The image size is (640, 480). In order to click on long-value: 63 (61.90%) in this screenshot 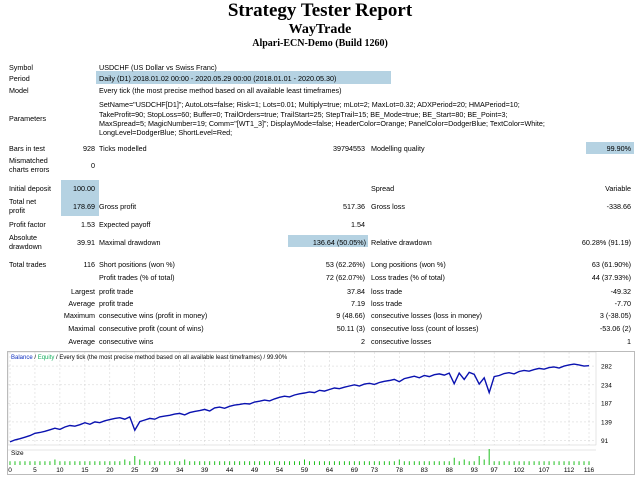, I will do `click(611, 264)`.